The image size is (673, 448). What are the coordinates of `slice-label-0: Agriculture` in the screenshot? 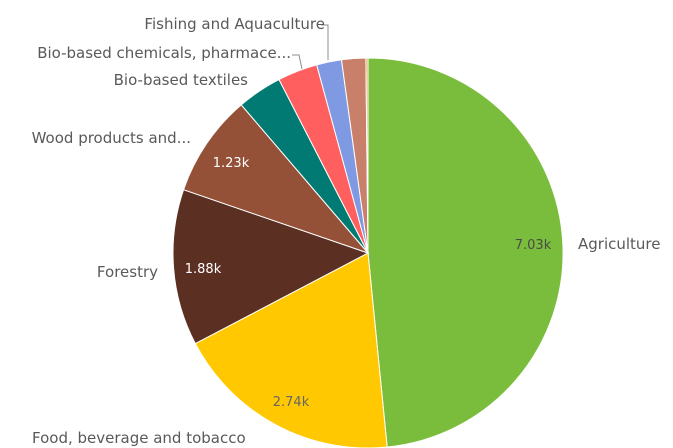 It's located at (619, 244).